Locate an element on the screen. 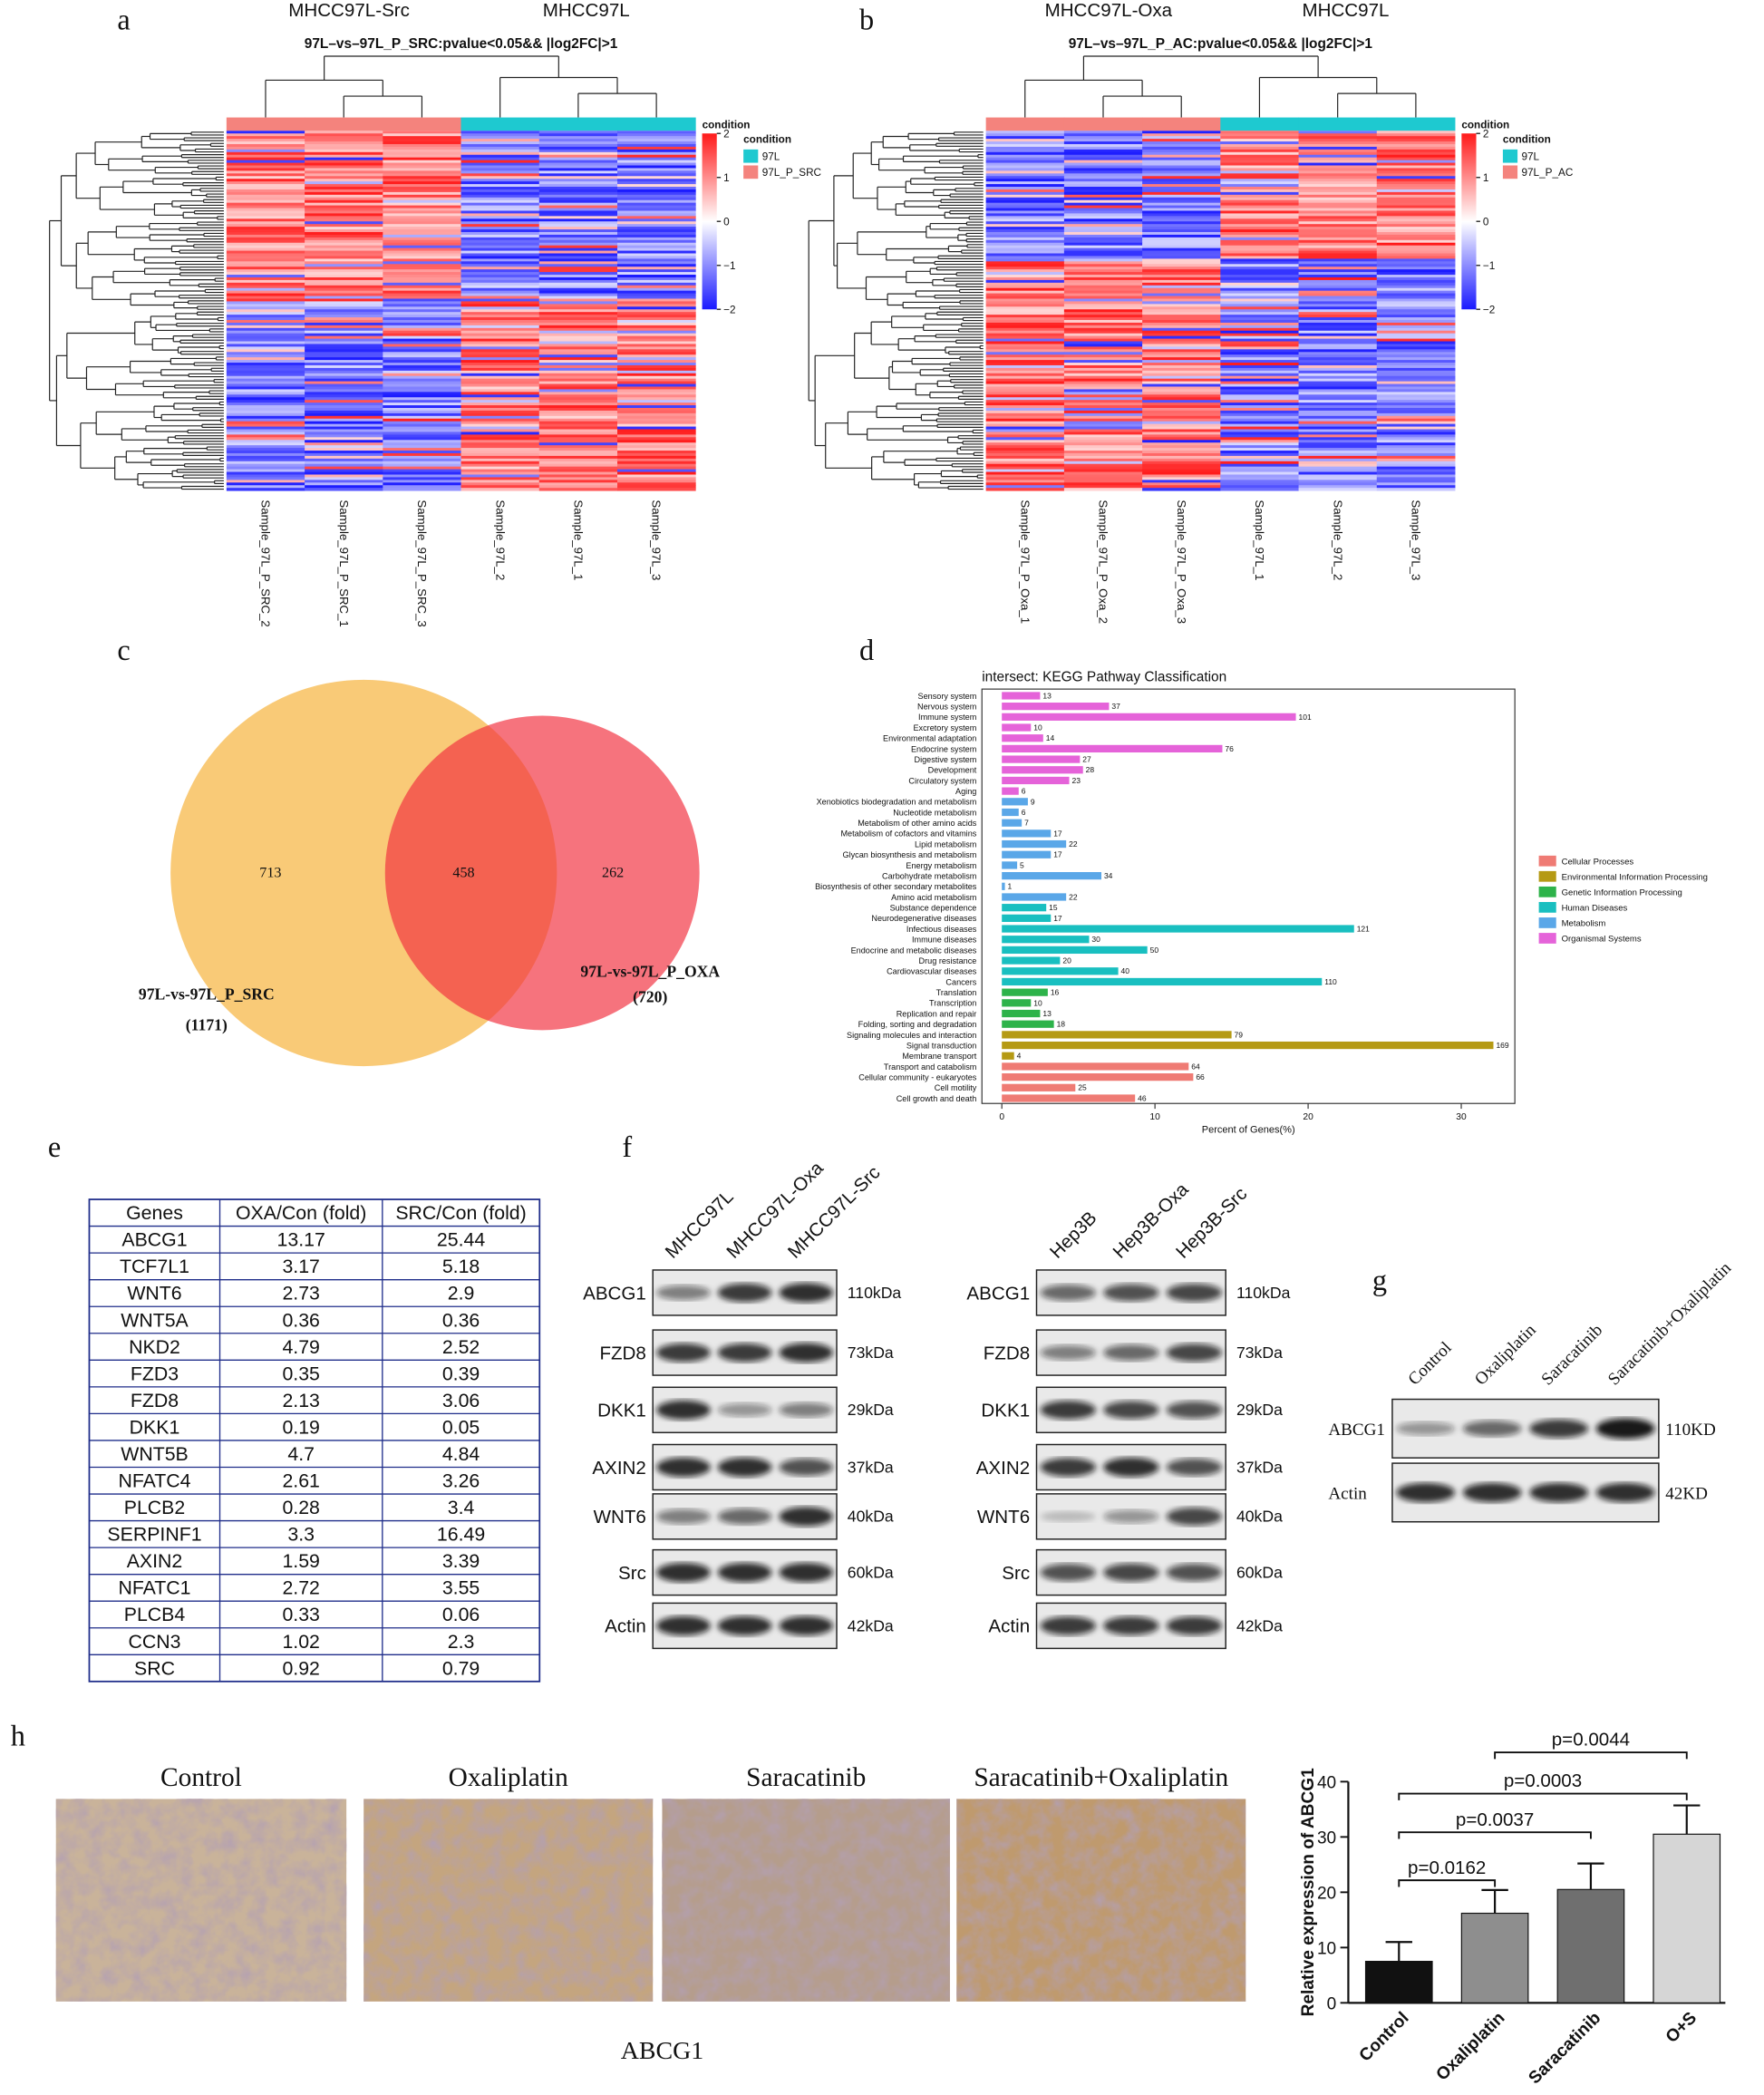  protein-label: DKK1 is located at coordinates (1006, 1411).